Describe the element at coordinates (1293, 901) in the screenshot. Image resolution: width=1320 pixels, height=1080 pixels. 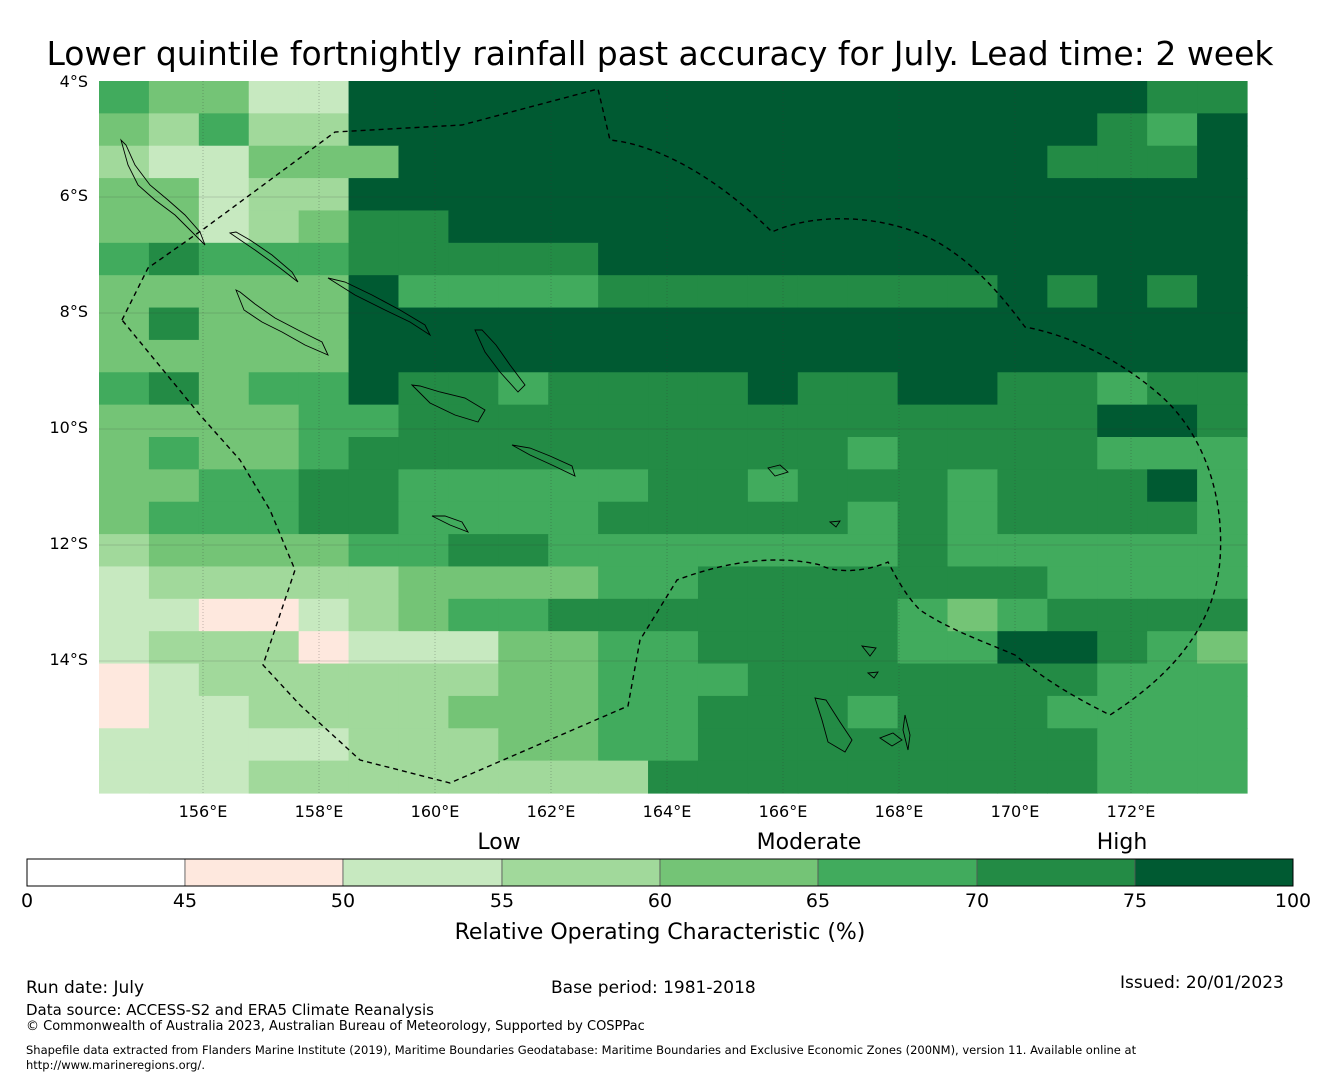
I see `colorbar-tick-100: 100` at that location.